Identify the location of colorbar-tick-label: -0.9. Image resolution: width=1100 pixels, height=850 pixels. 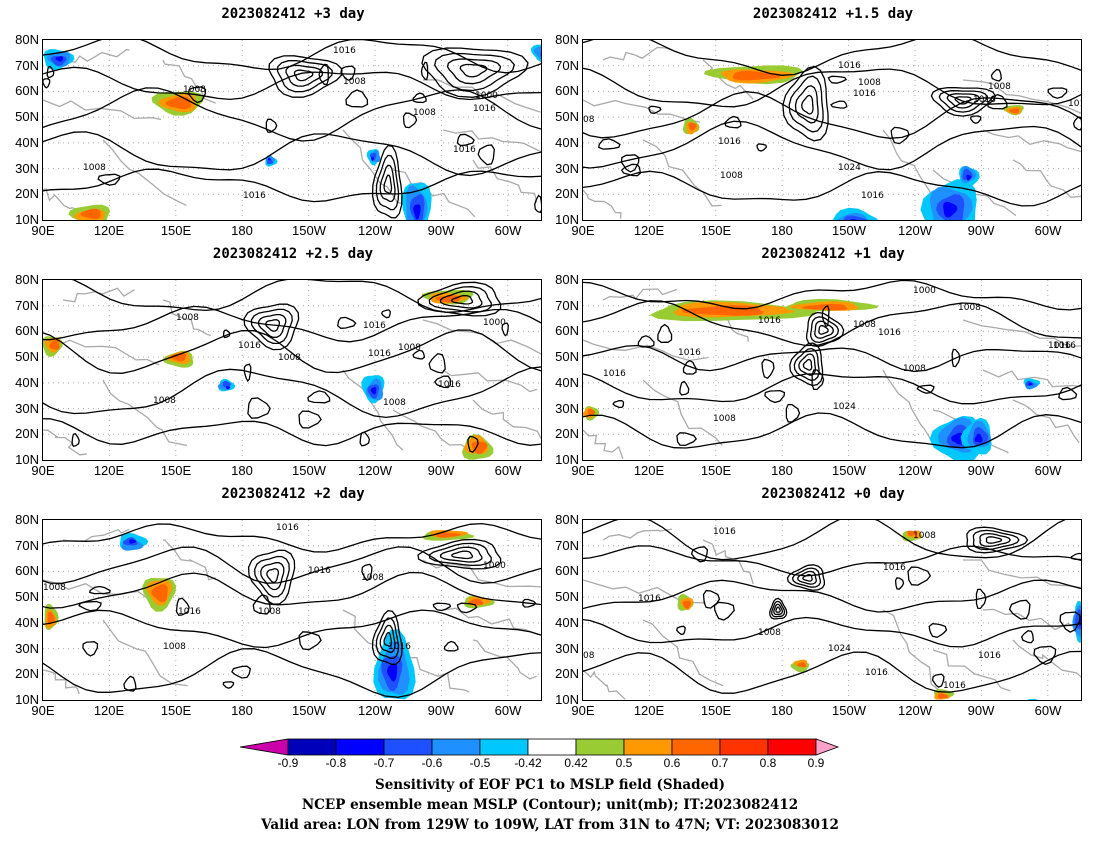
(288, 763).